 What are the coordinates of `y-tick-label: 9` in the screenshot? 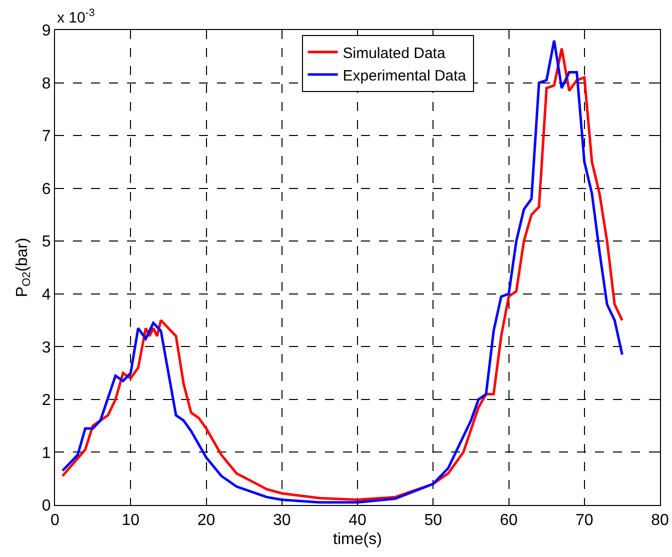 It's located at (46, 31).